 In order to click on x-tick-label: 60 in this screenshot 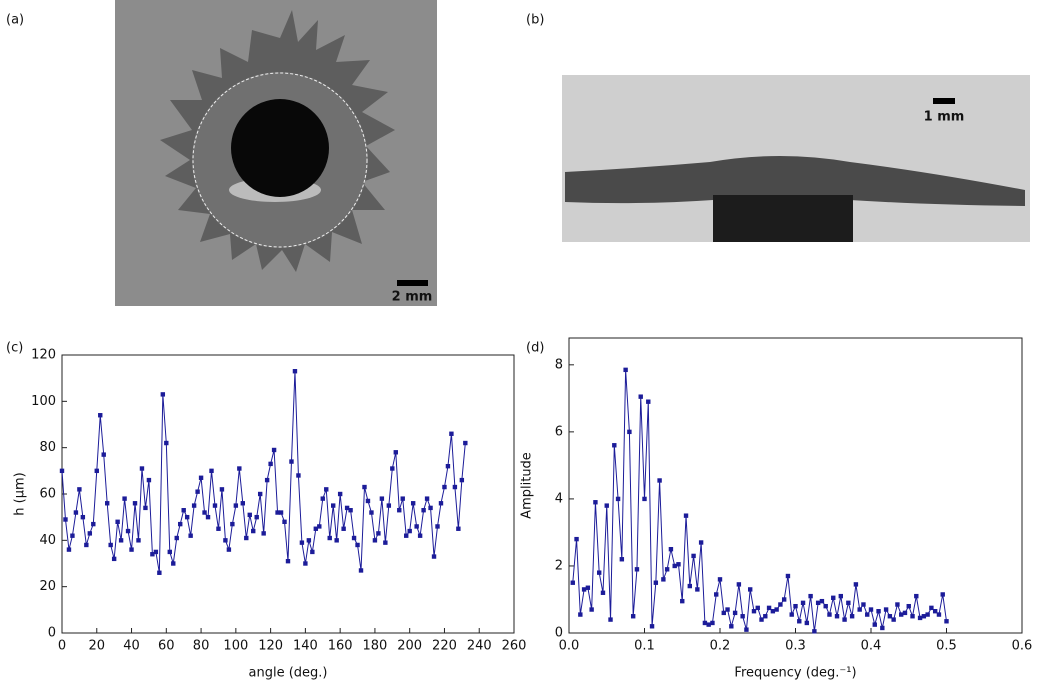, I will do `click(166, 646)`.